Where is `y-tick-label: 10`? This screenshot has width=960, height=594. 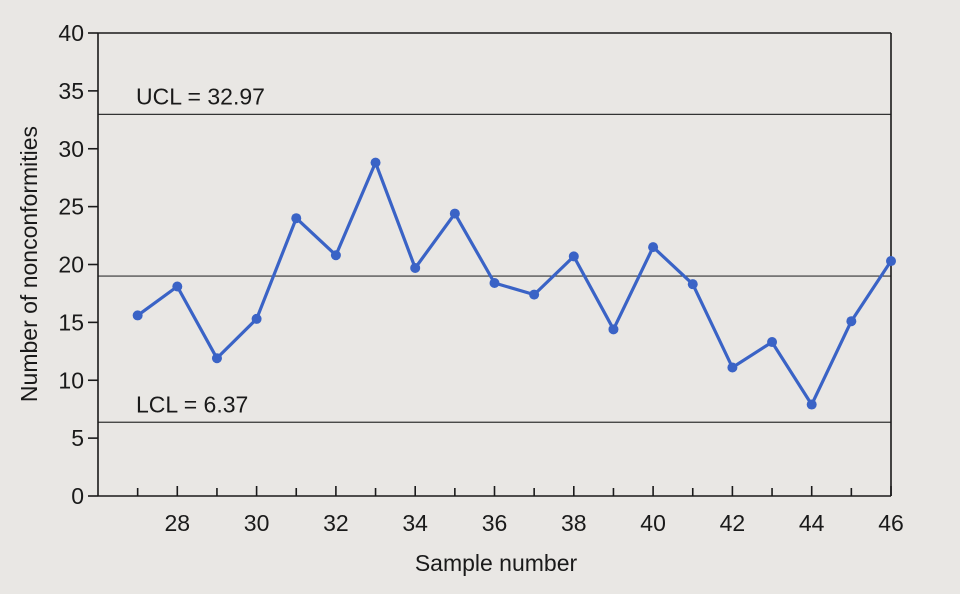
y-tick-label: 10 is located at coordinates (71, 380).